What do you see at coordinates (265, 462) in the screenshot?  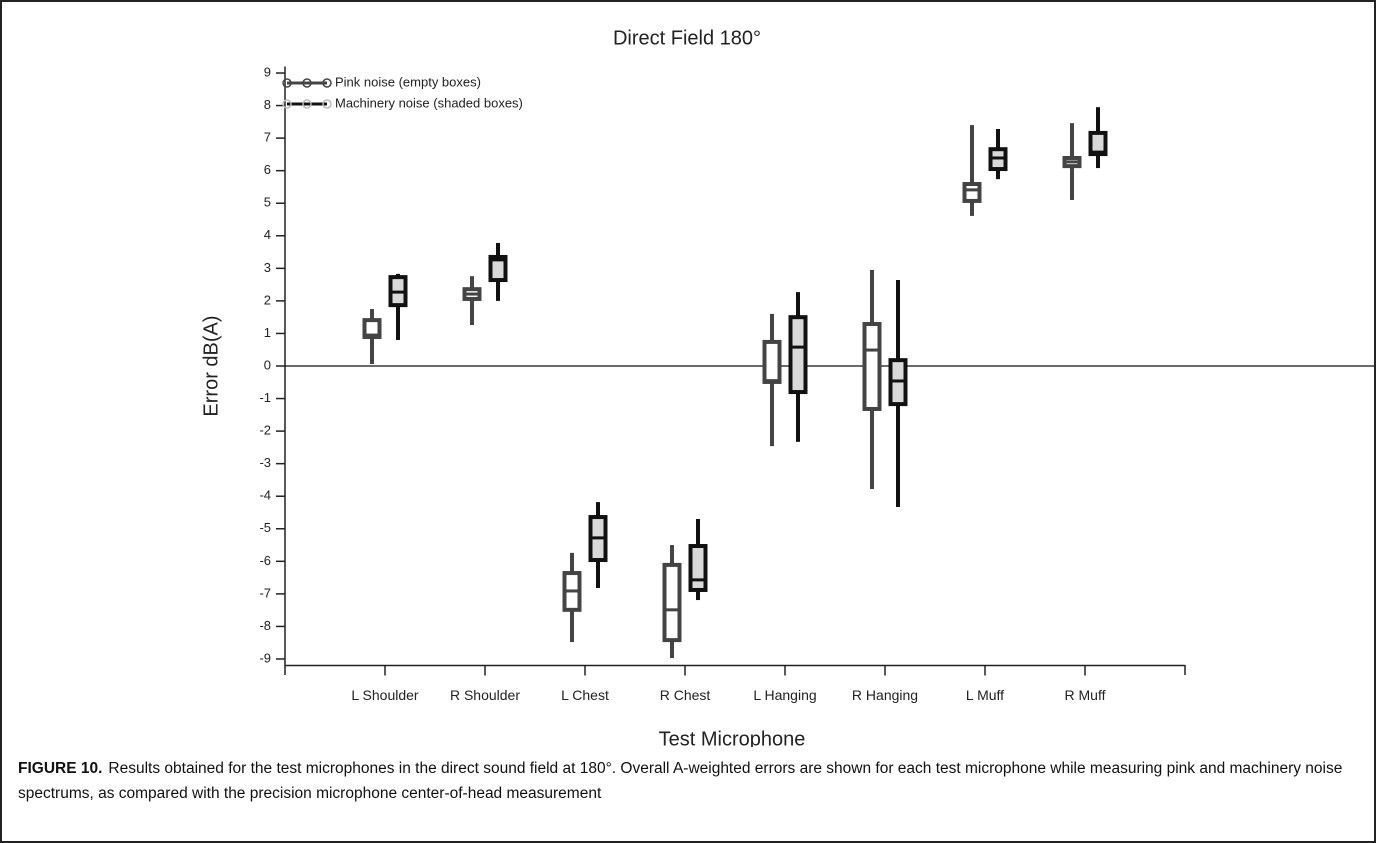 I see `y-tick-label: -3` at bounding box center [265, 462].